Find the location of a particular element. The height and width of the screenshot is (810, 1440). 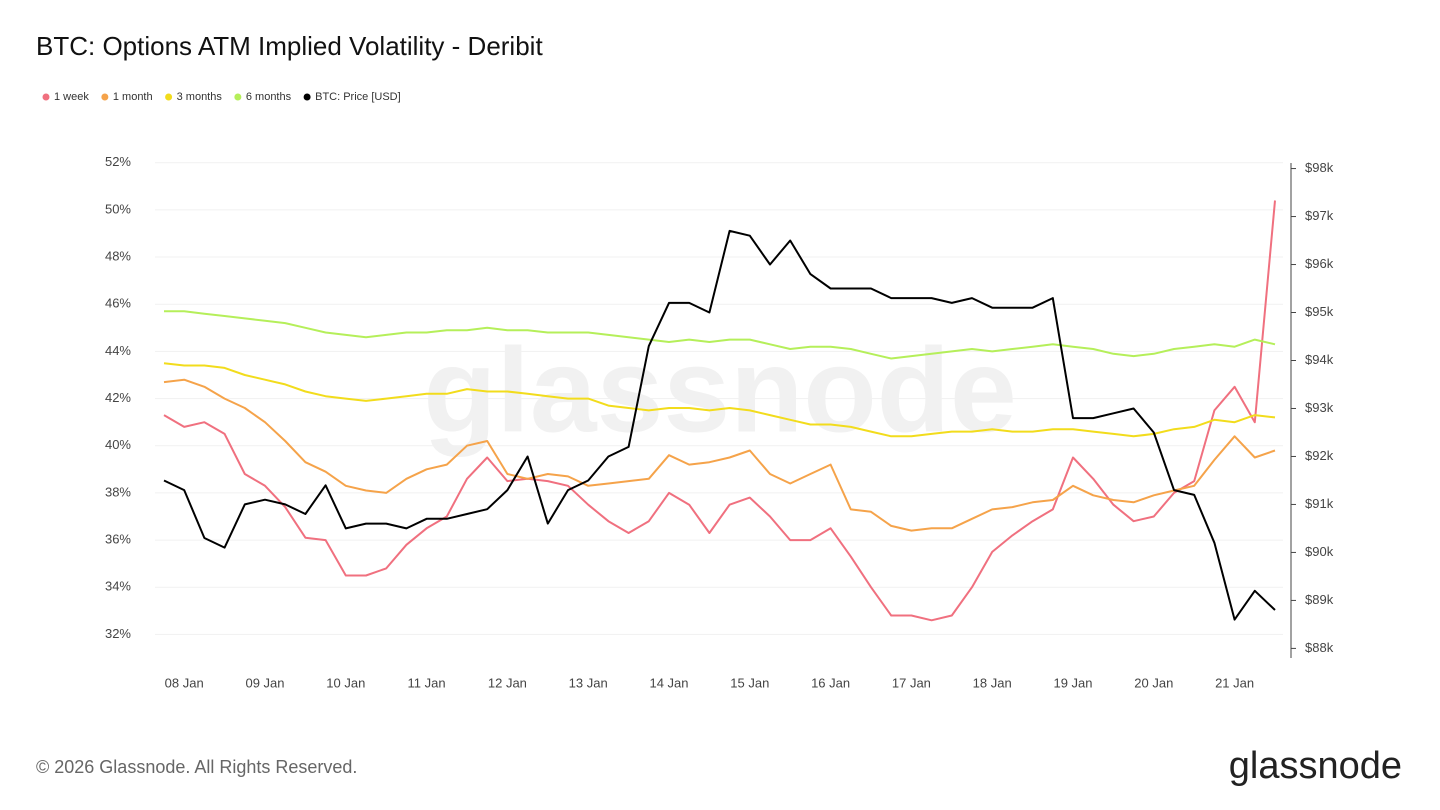

x-tick-label: 14 Jan is located at coordinates (668, 682).